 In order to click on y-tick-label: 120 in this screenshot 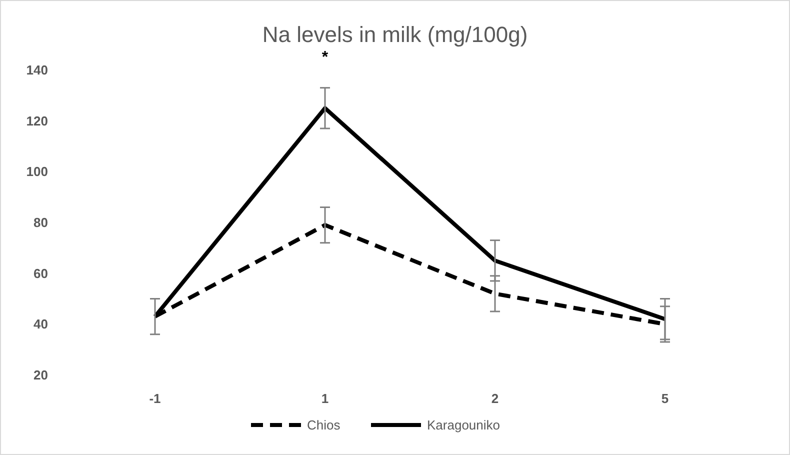, I will do `click(37, 120)`.